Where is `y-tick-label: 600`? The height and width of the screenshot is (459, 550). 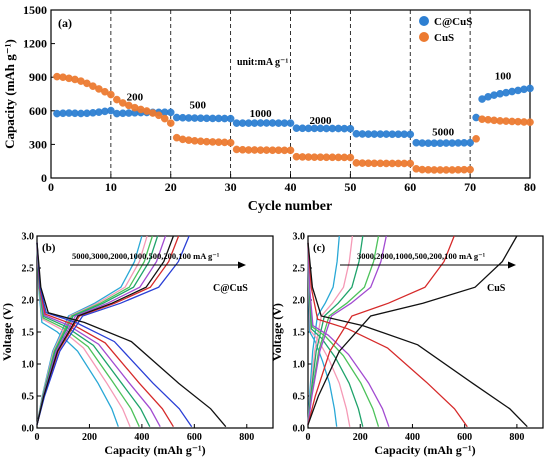
y-tick-label: 600 is located at coordinates (38, 111).